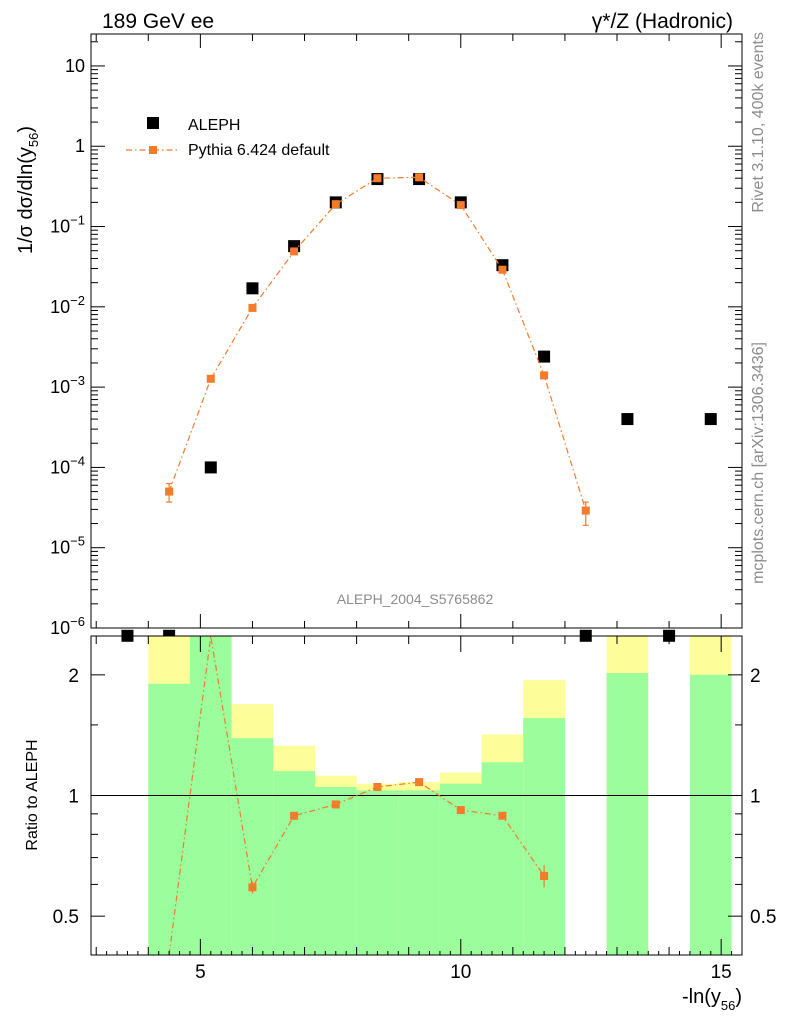 This screenshot has height=1024, width=786. What do you see at coordinates (66, 917) in the screenshot?
I see `ratio-ytick-label: 0.5` at bounding box center [66, 917].